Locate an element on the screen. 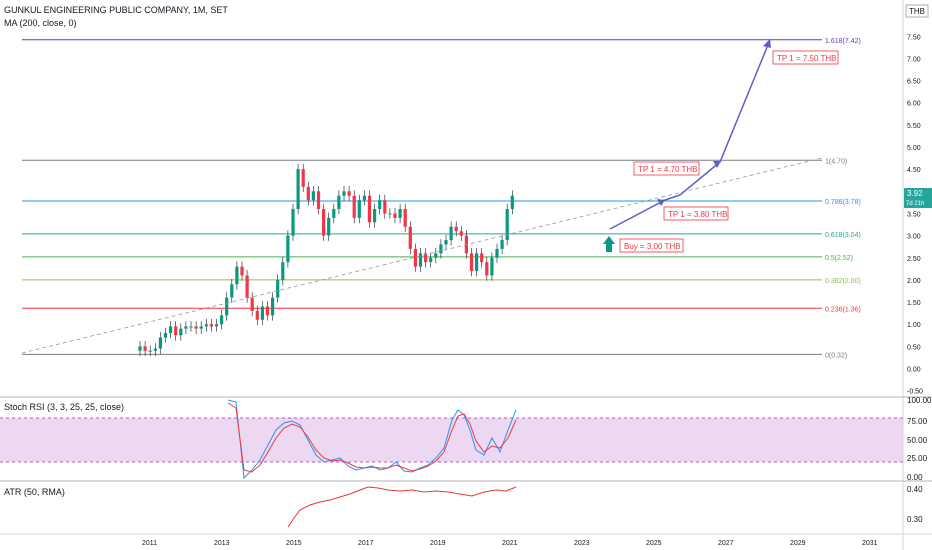 The image size is (932, 550). price-tick: 5.50 is located at coordinates (914, 126).